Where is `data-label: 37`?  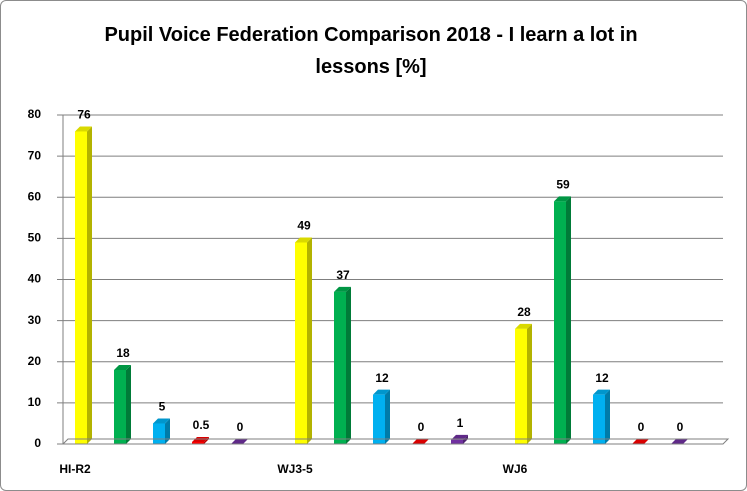
data-label: 37 is located at coordinates (343, 275).